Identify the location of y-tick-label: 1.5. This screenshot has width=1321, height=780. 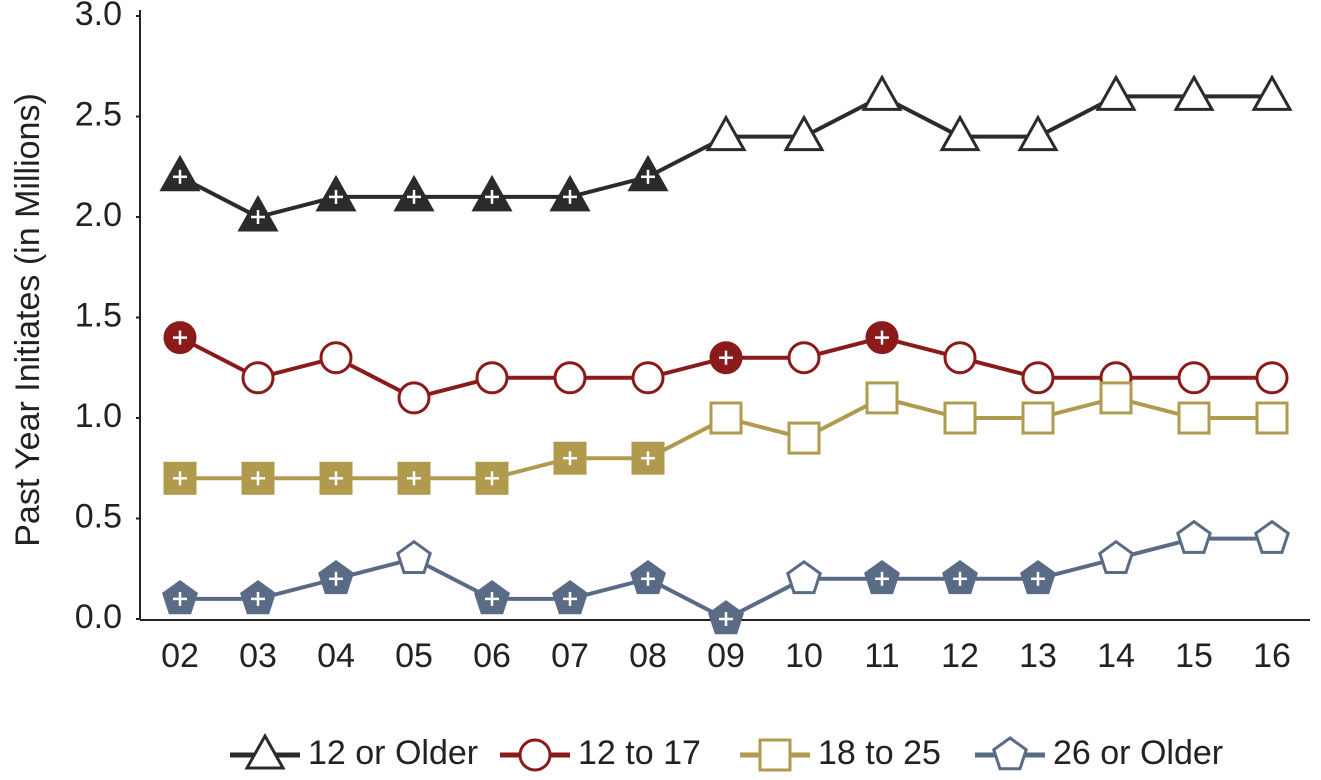
(98, 315).